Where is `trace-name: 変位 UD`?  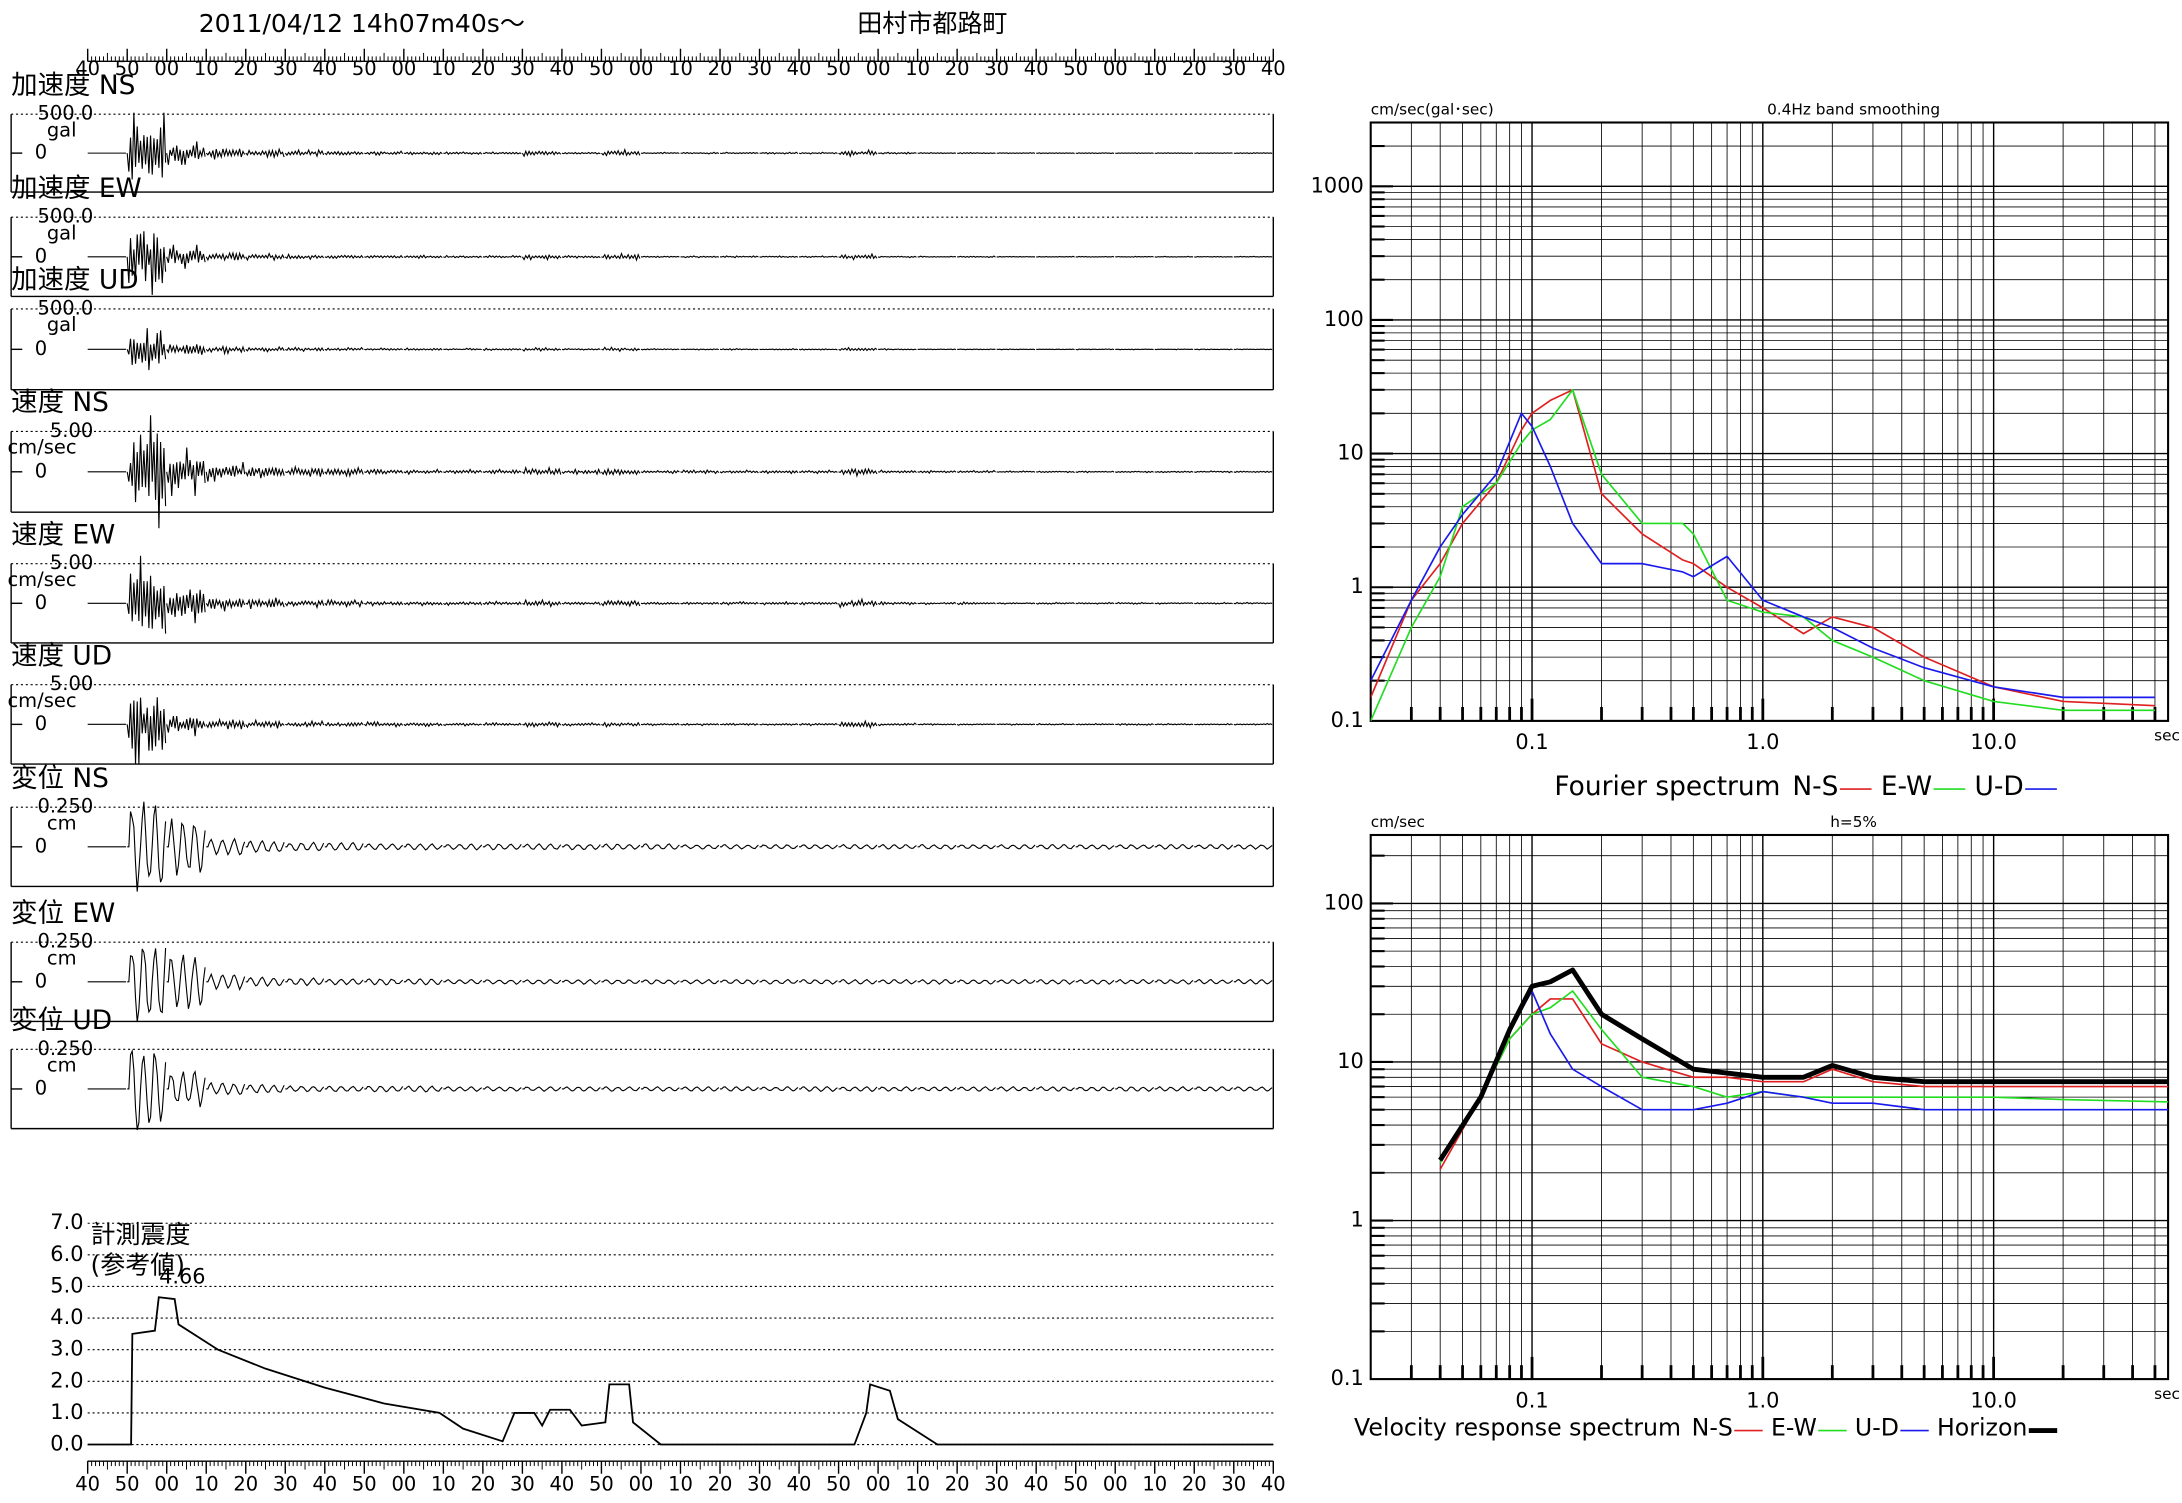 trace-name: 変位 UD is located at coordinates (61, 1020).